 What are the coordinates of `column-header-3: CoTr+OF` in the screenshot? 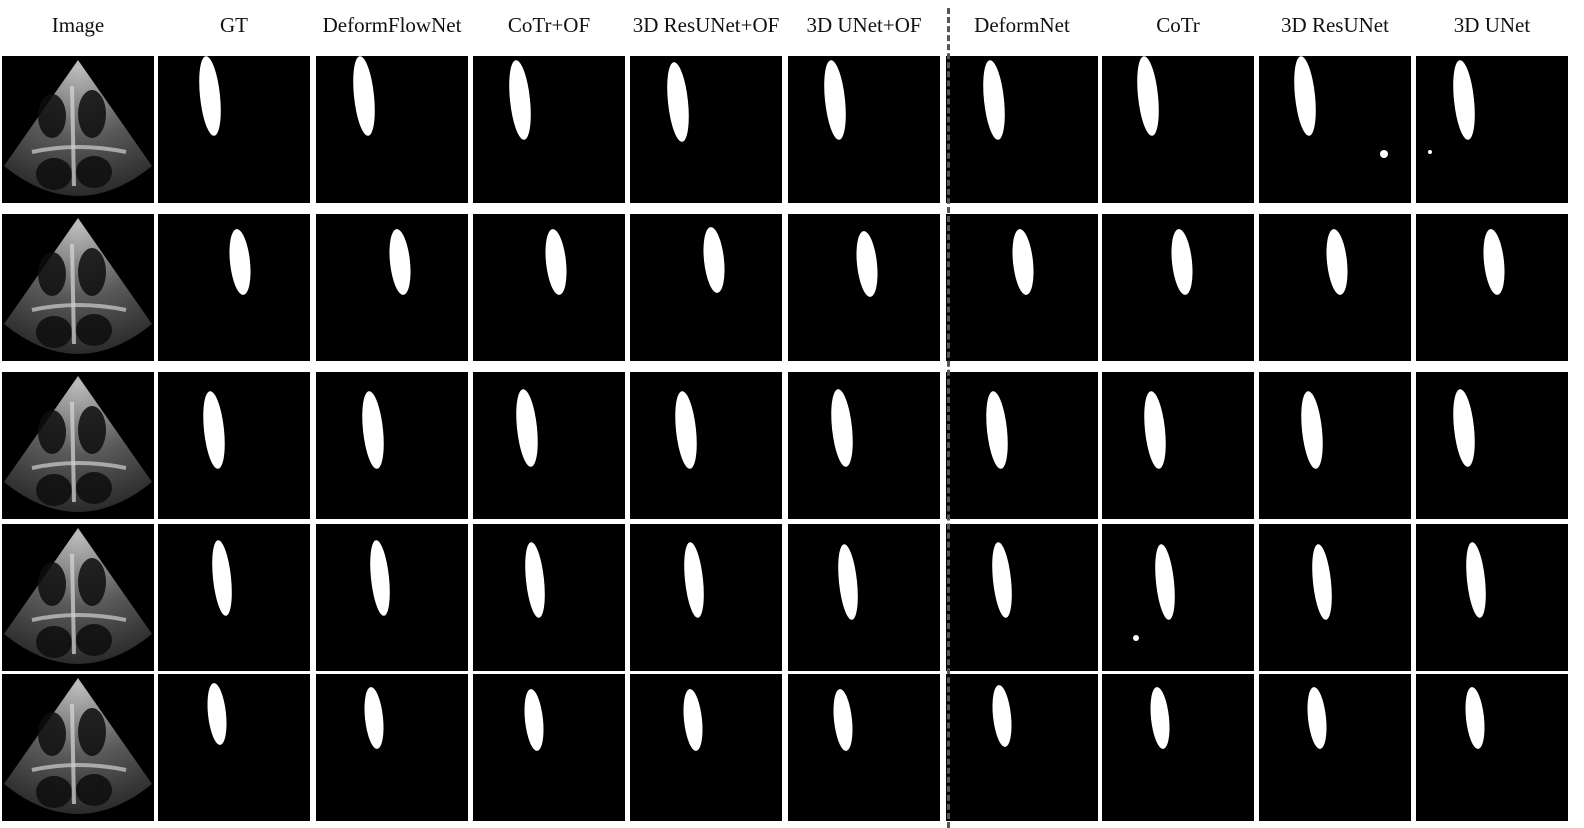 It's located at (549, 25).